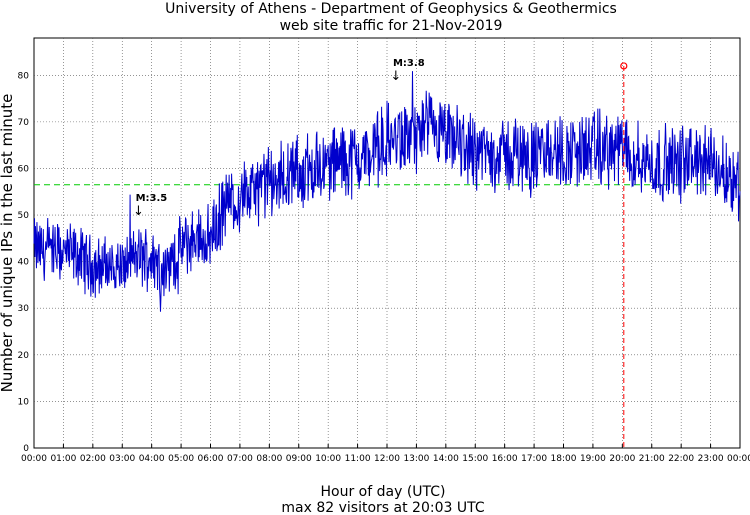  I want to click on x-tick-label: 07:00, so click(240, 459).